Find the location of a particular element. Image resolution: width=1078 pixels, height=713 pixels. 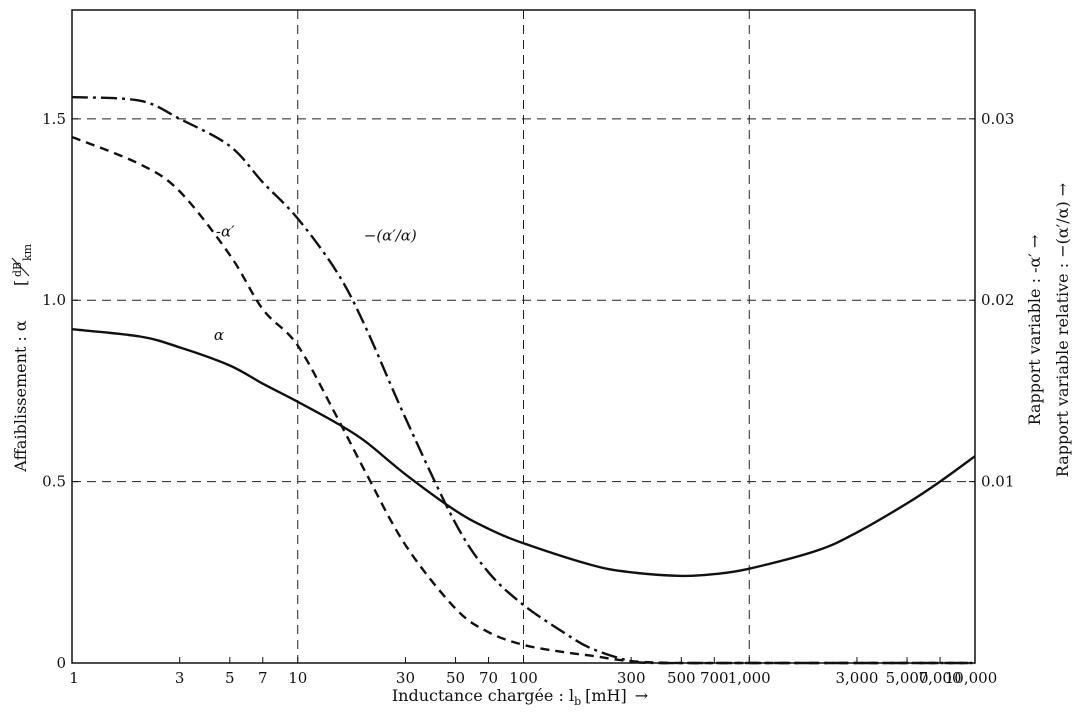

y-left-tick-label: 0 is located at coordinates (61, 663).